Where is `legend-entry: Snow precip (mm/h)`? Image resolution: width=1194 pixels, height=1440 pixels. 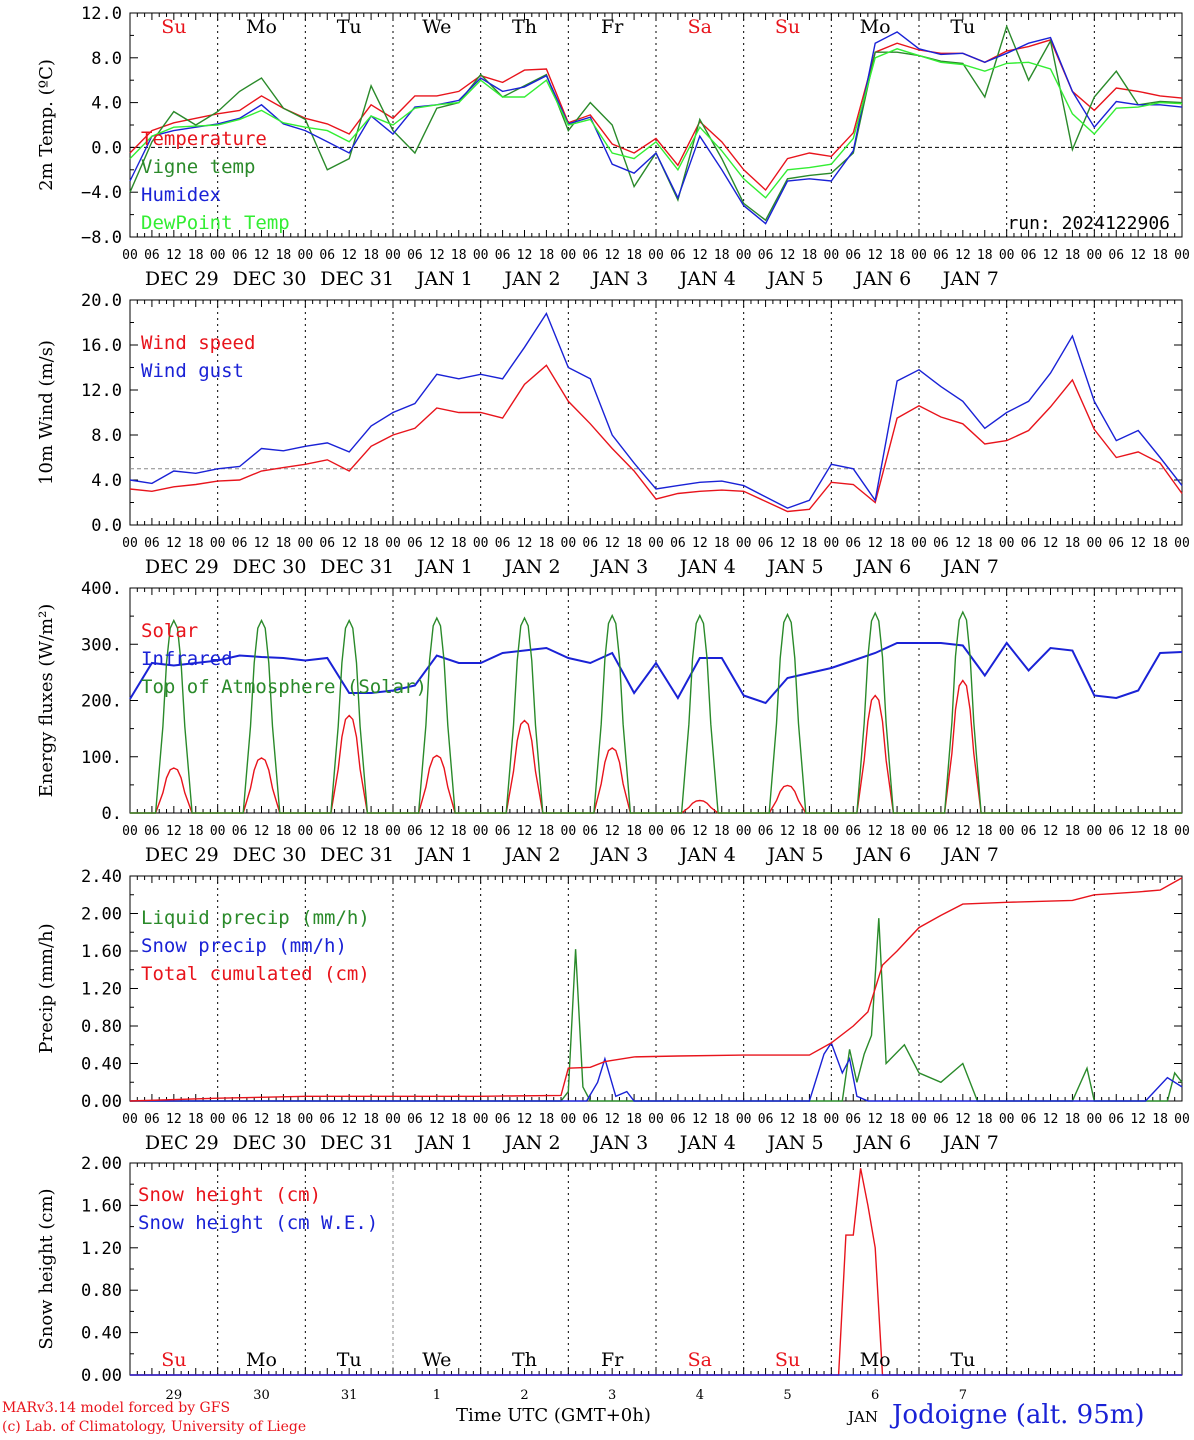
legend-entry: Snow precip (mm/h) is located at coordinates (244, 946).